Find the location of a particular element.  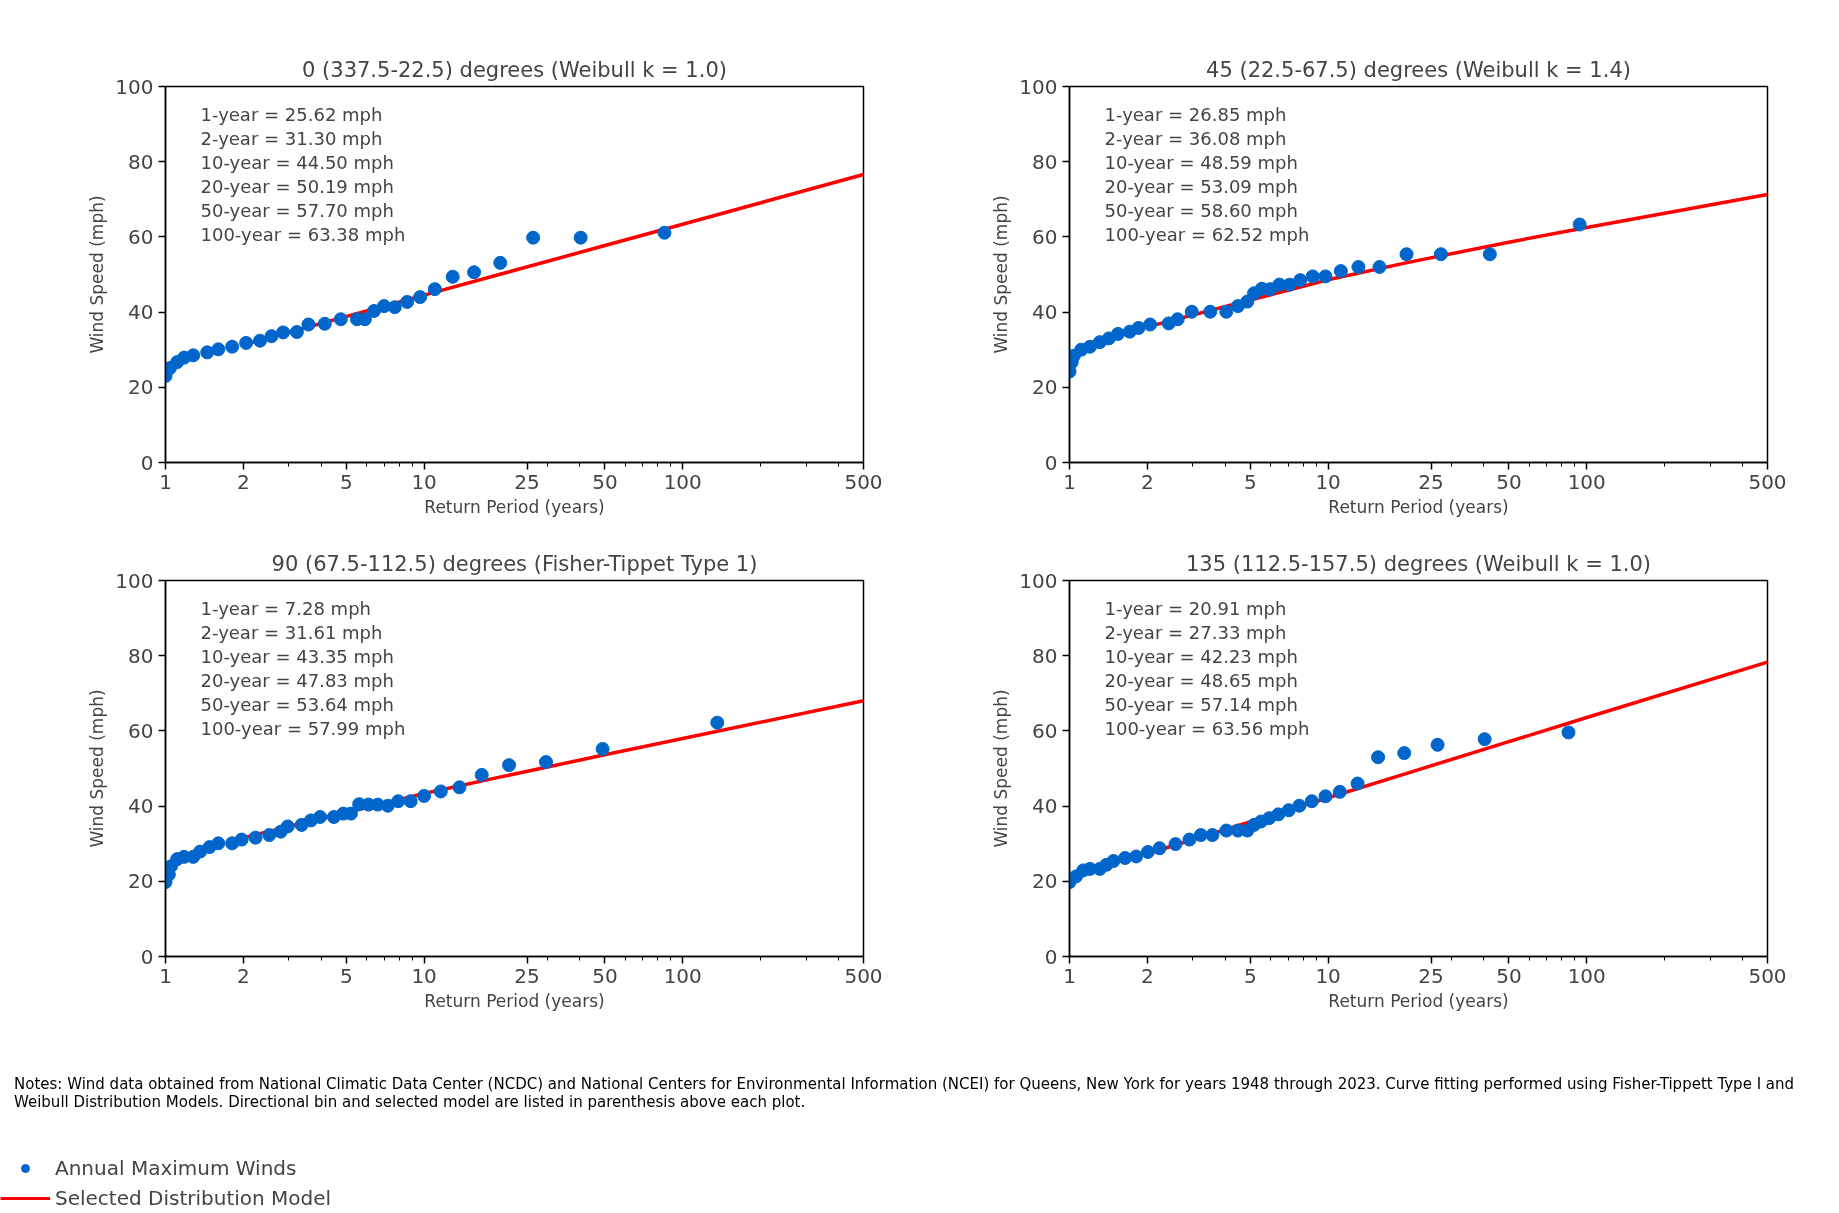

annotation: 50-year = 53.64 mph is located at coordinates (297, 704).